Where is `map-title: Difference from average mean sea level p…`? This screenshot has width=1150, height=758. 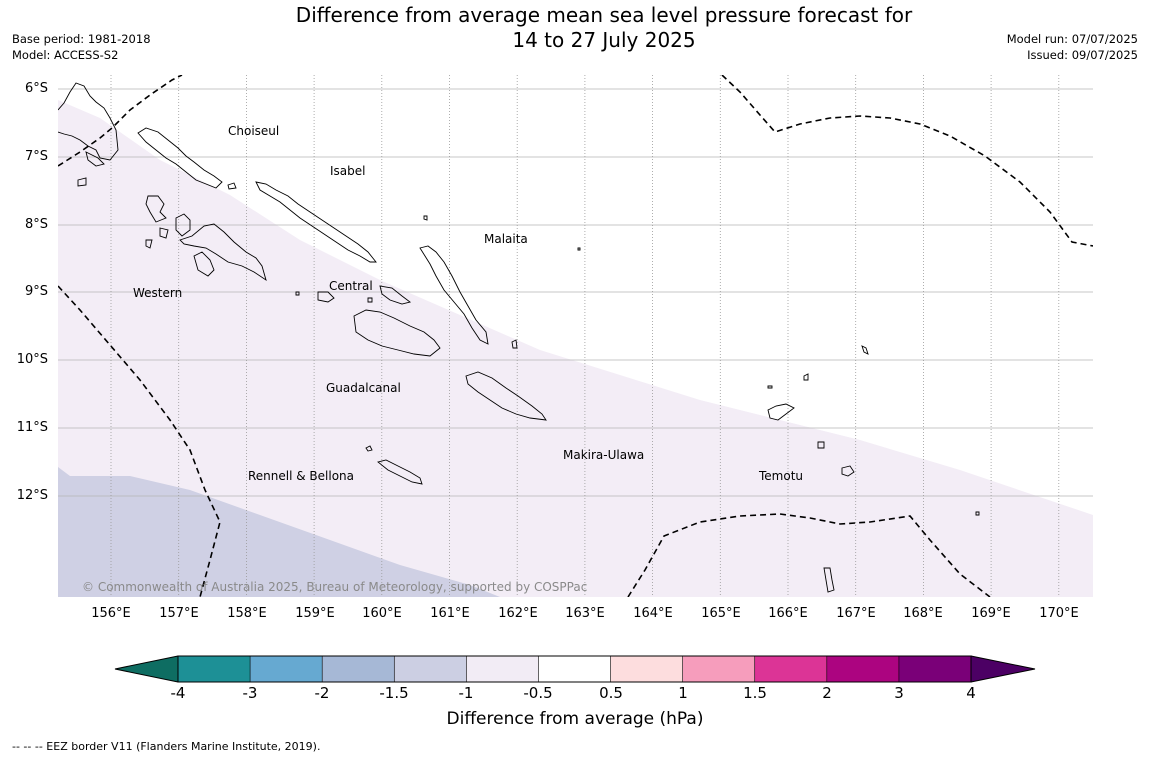 map-title: Difference from average mean sea level p… is located at coordinates (575, 28).